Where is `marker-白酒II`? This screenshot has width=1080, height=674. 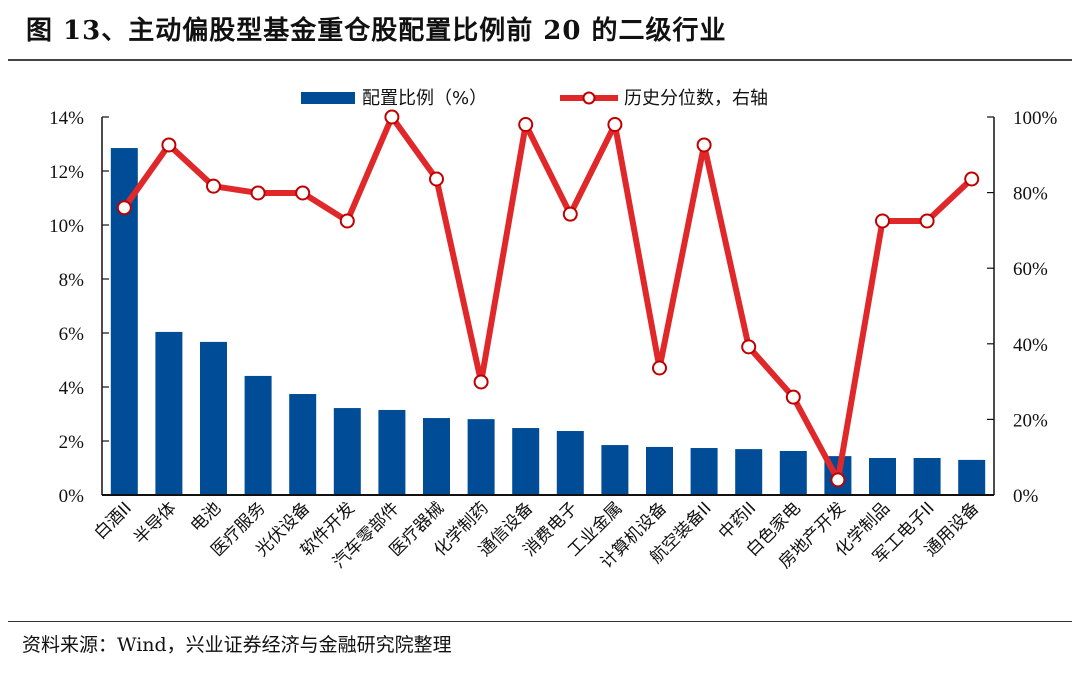 marker-白酒II is located at coordinates (124, 208).